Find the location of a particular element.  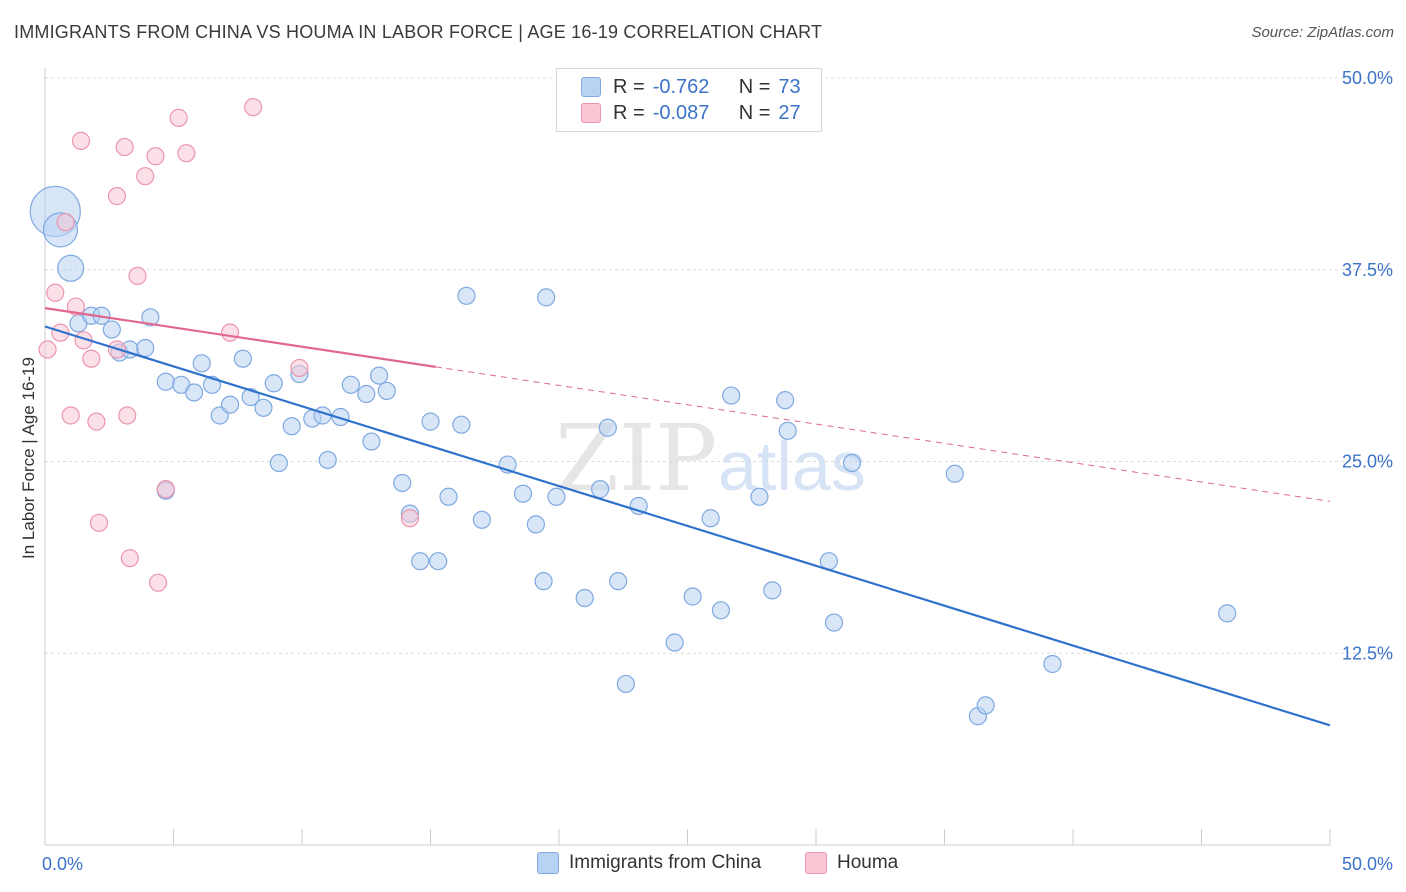

y-tick-label: 12.5% is located at coordinates (1367, 653).